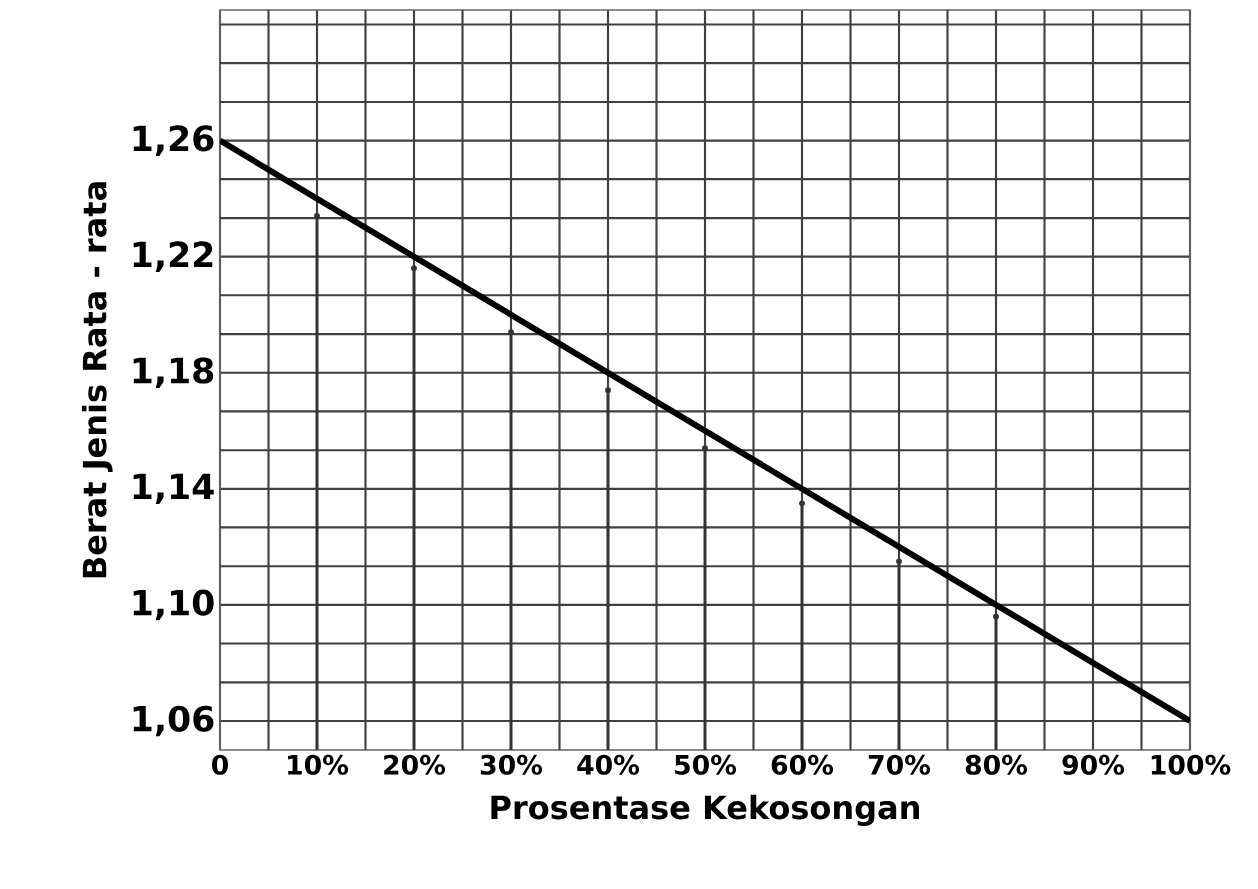 This screenshot has width=1258, height=889. Describe the element at coordinates (1093, 764) in the screenshot. I see `x-tick-label: 90%` at that location.